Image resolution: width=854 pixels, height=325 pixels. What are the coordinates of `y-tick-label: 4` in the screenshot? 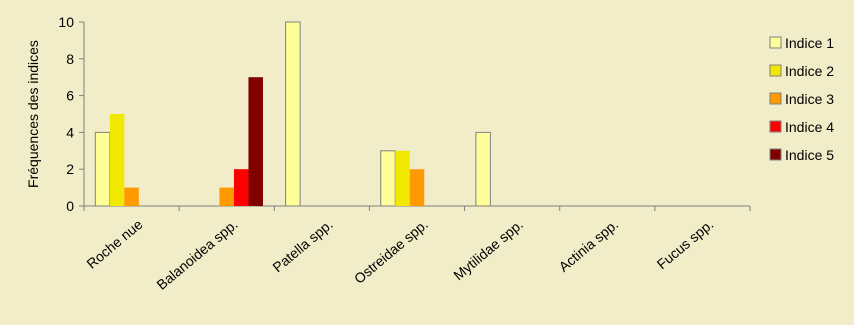 It's located at (70, 132).